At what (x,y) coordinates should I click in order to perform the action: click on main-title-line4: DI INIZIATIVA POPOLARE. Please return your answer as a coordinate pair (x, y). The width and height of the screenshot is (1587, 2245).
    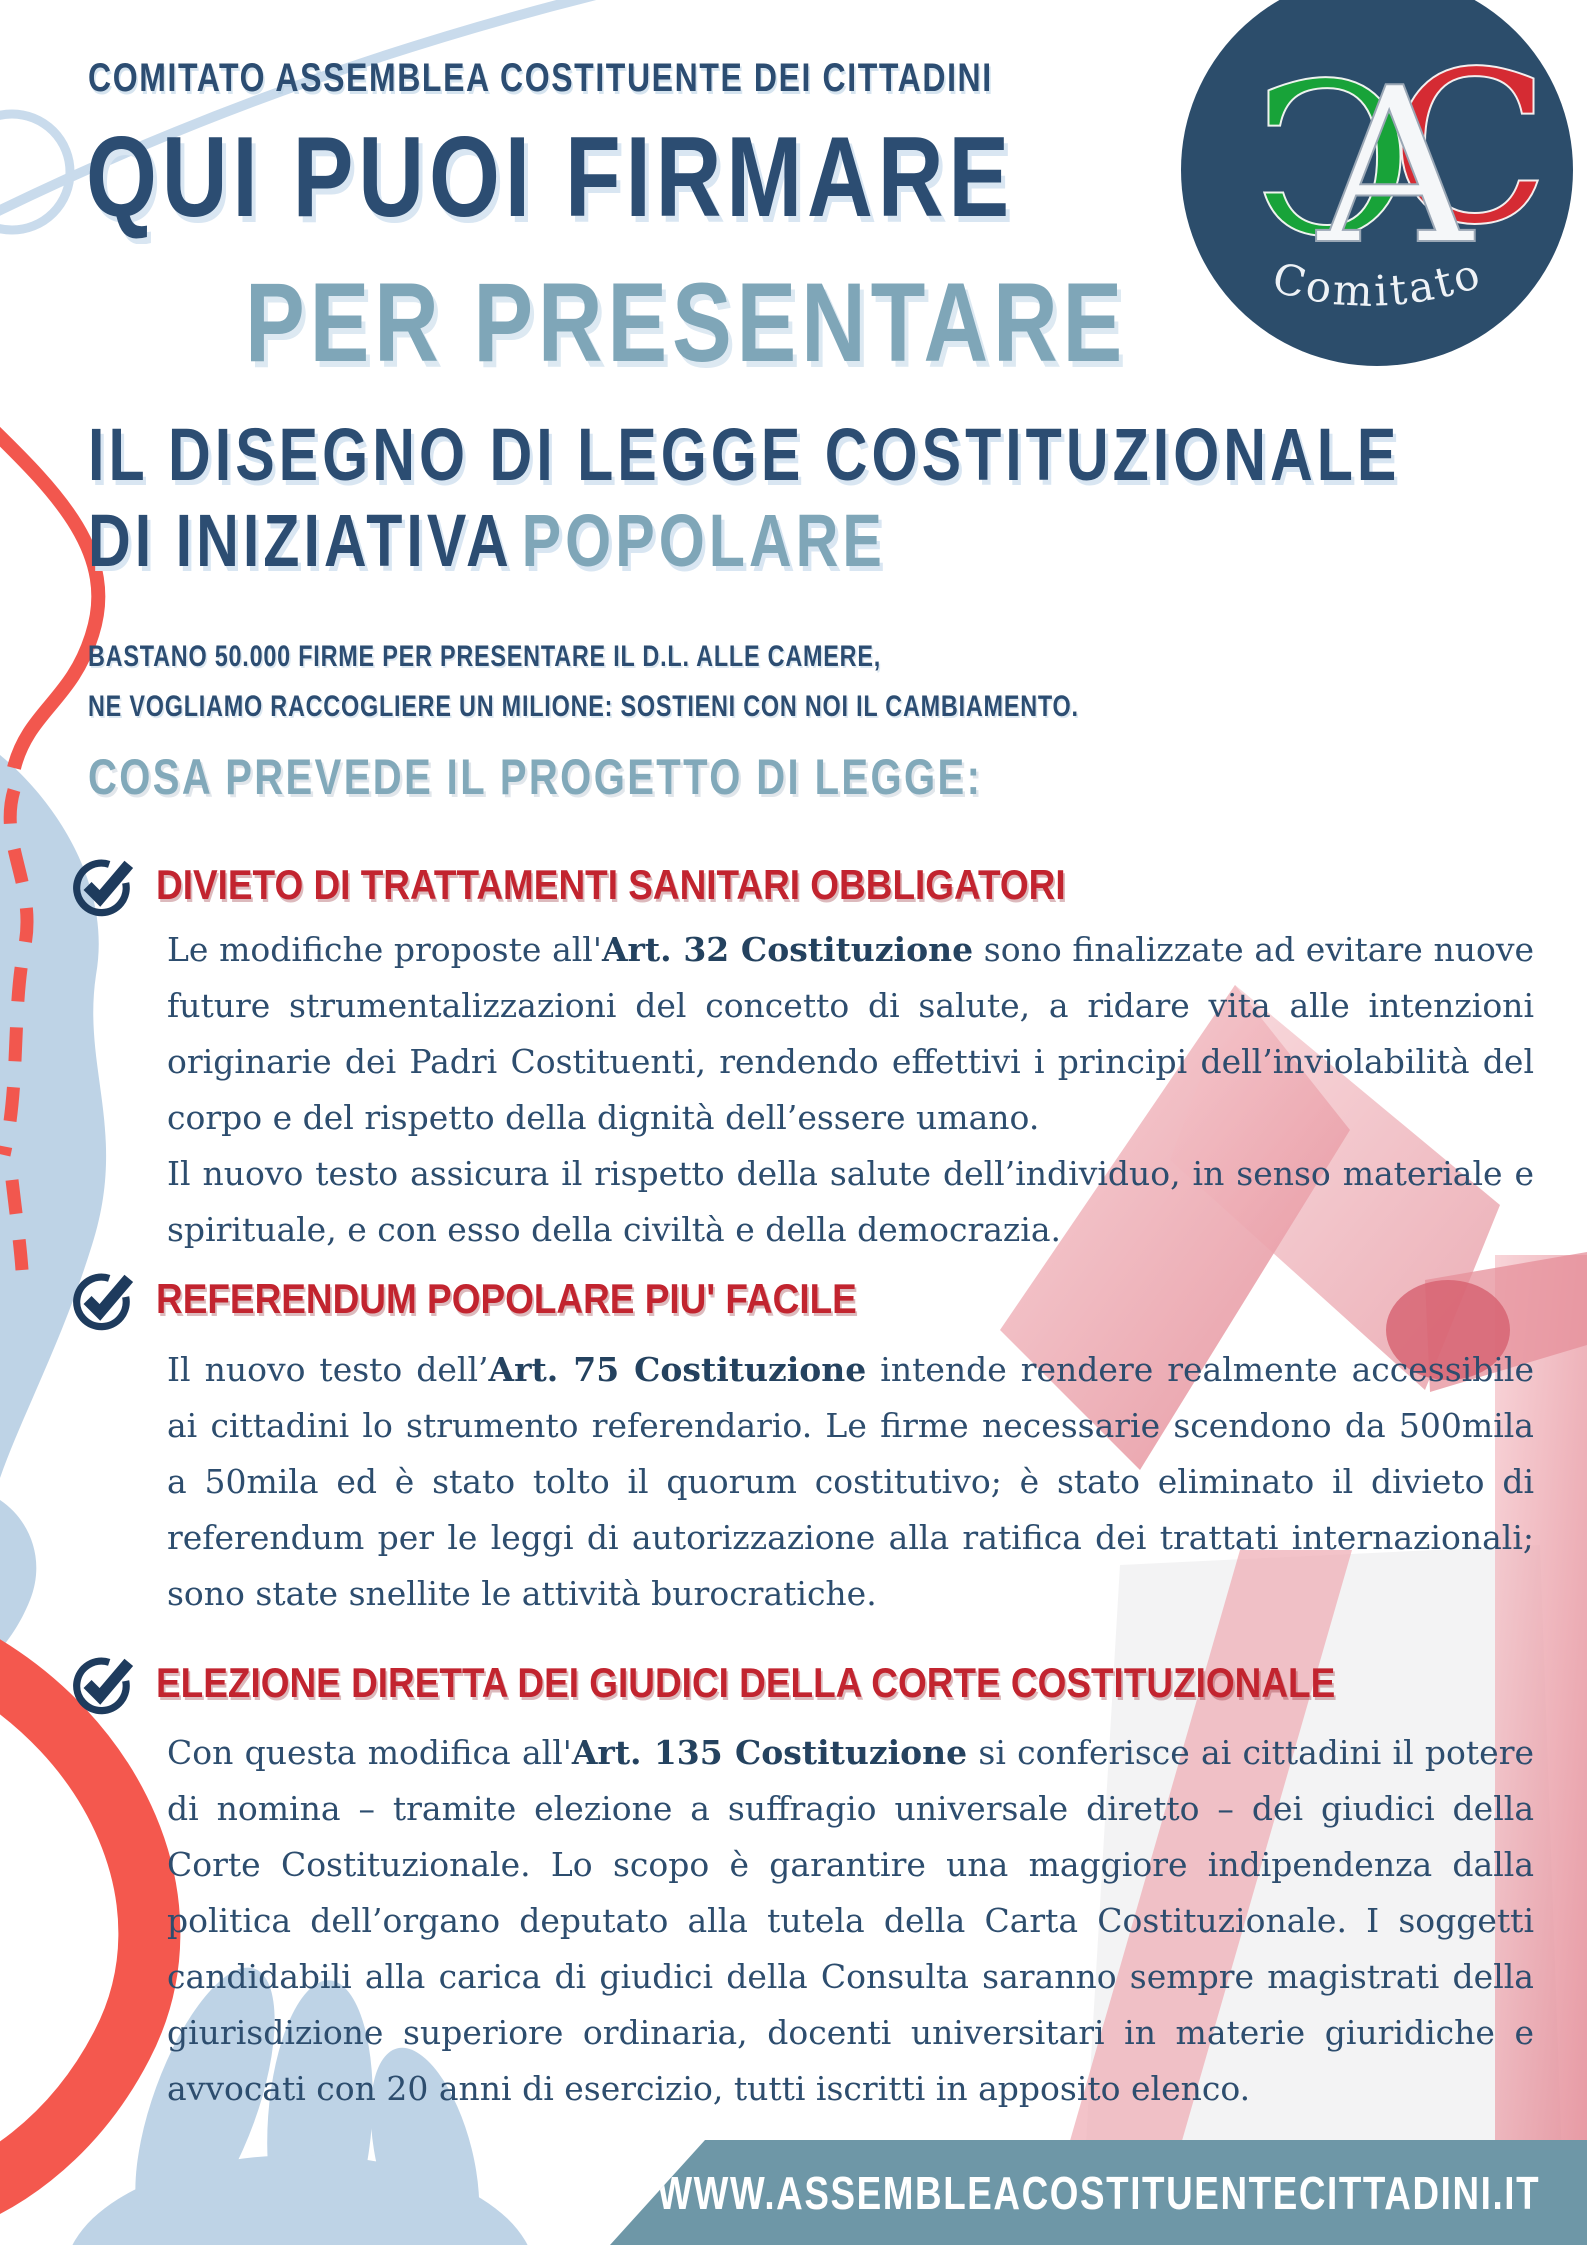
    Looking at the image, I should click on (586, 540).